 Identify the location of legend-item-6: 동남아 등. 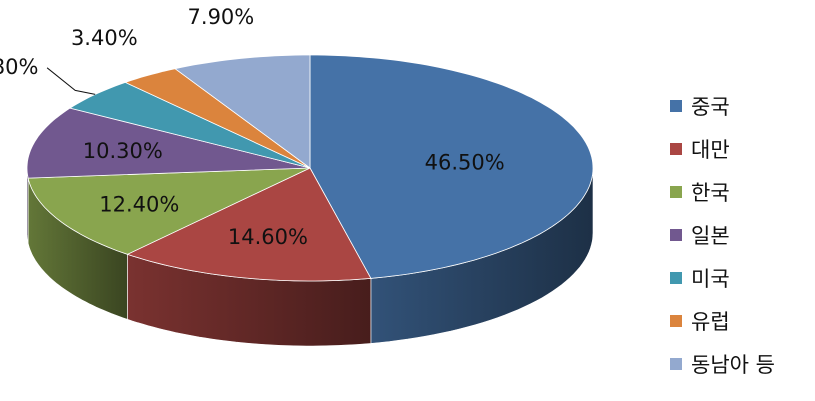
(740, 363).